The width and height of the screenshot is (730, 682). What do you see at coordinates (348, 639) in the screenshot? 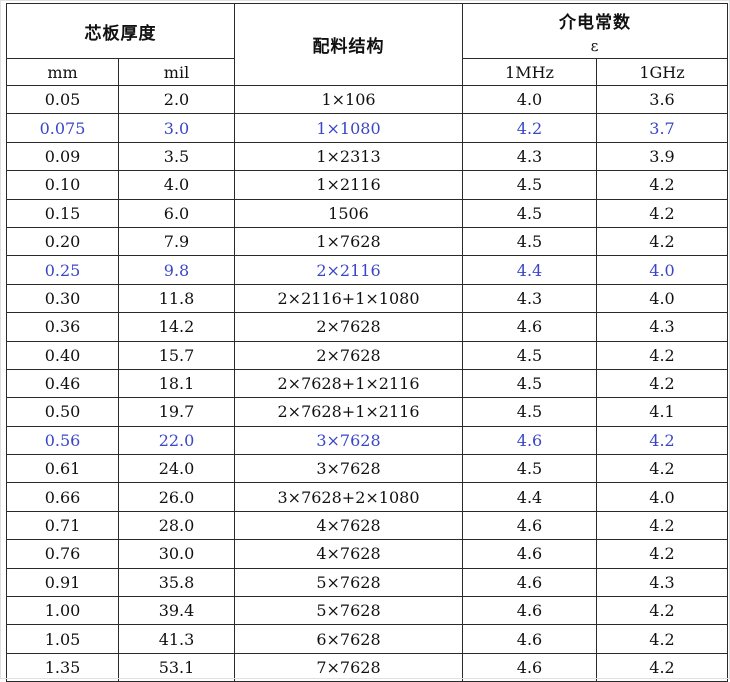
I see `cell-structure: 6×7628` at bounding box center [348, 639].